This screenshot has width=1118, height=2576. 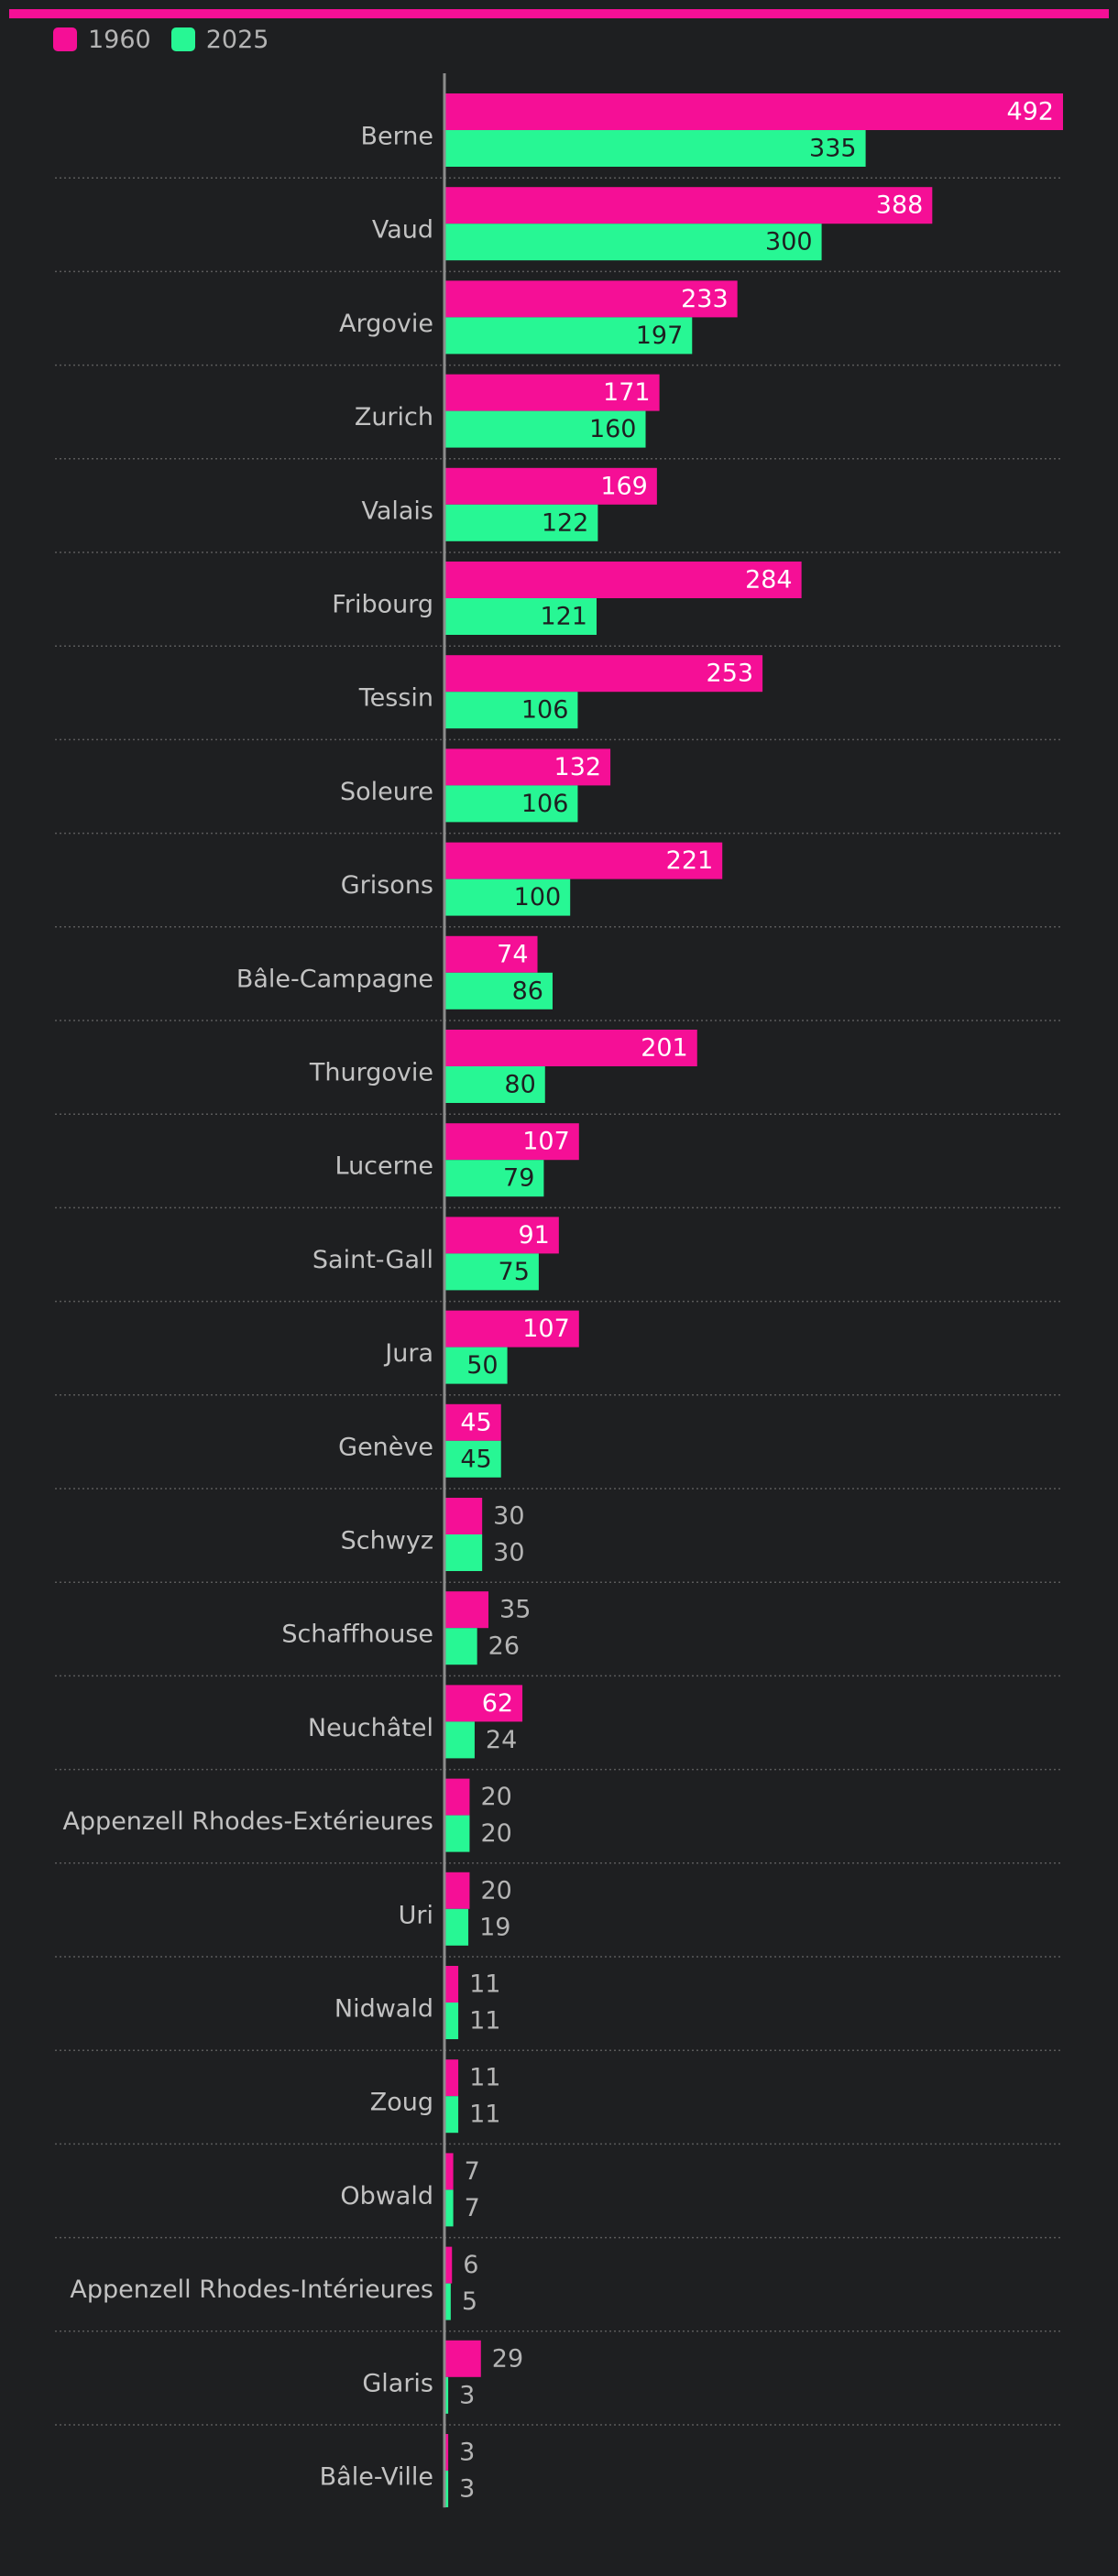 What do you see at coordinates (449, 2172) in the screenshot?
I see `bar-1960-obwald` at bounding box center [449, 2172].